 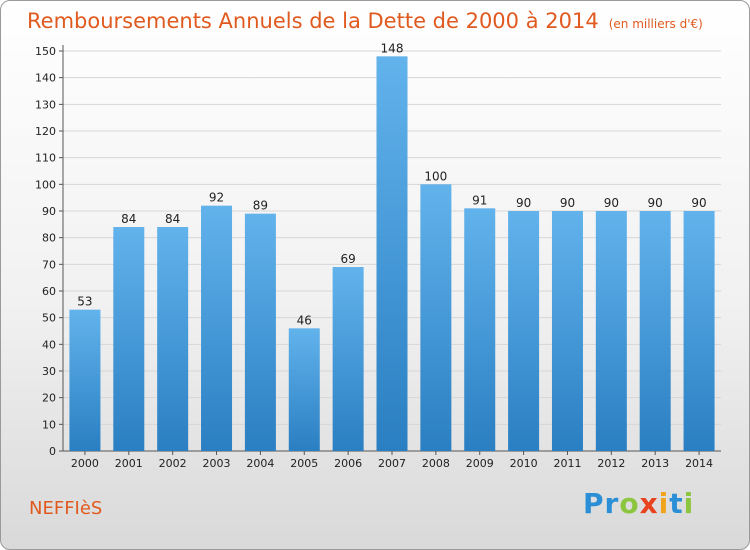 I want to click on x-tick-label-2005: 2005, so click(x=304, y=463).